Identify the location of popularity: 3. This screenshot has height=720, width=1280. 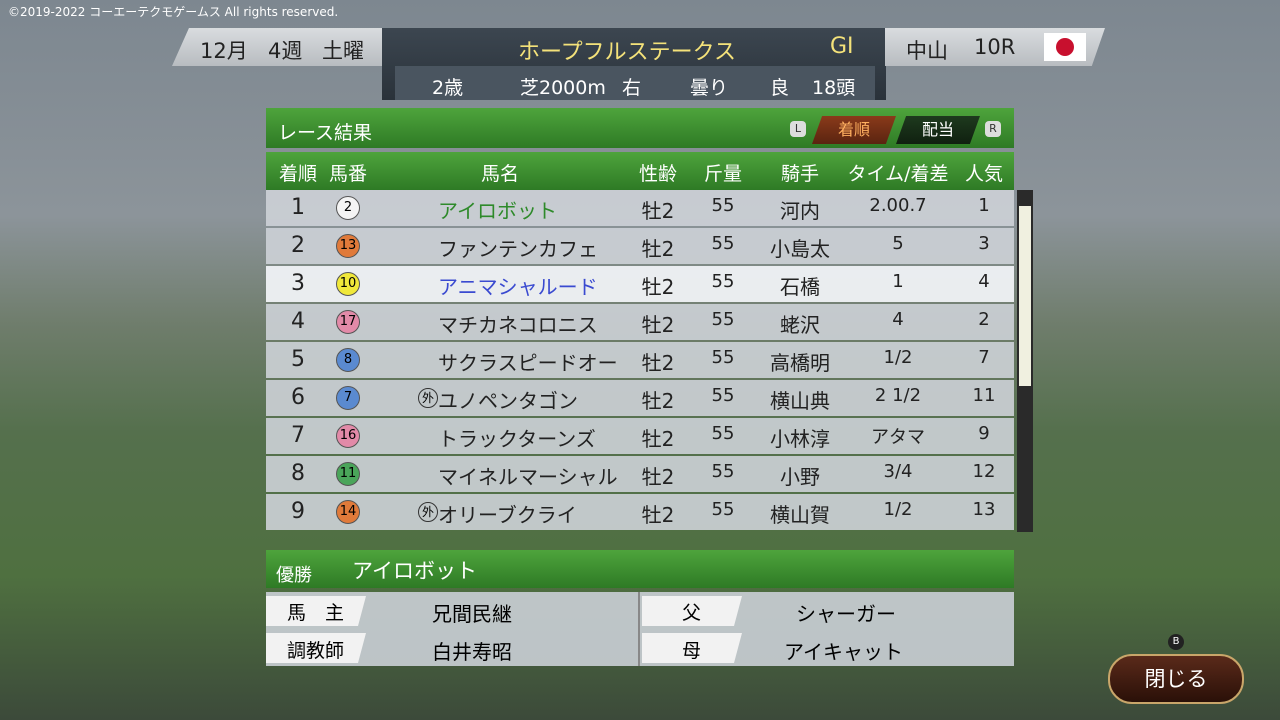
(984, 243).